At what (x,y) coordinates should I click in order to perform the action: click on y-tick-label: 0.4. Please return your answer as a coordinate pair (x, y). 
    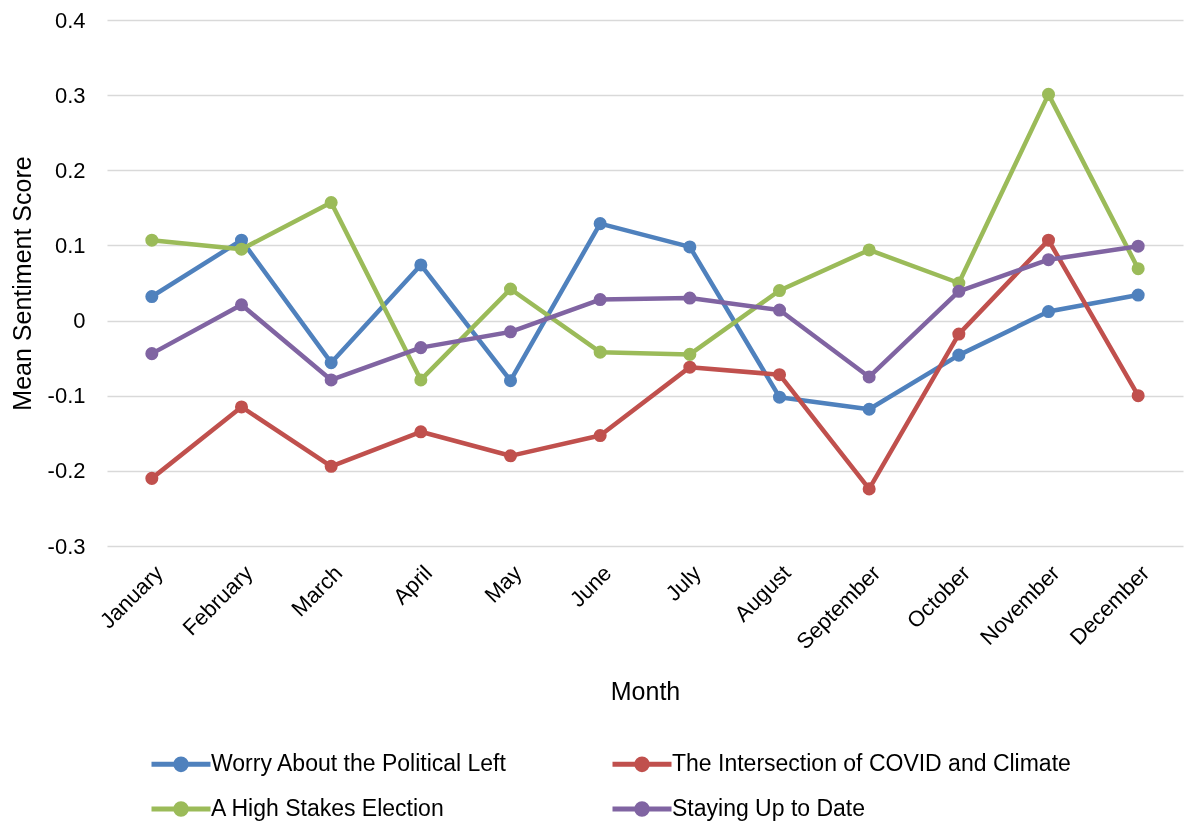
    Looking at the image, I should click on (70, 20).